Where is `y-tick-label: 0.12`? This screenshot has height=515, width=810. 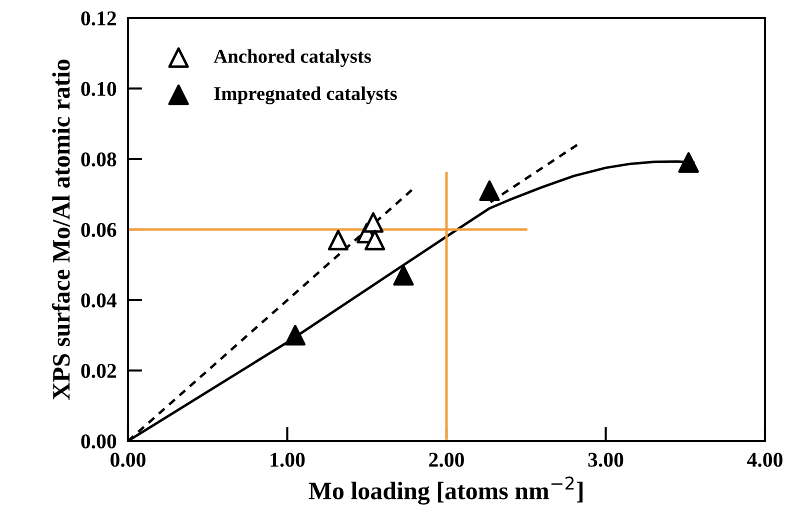 y-tick-label: 0.12 is located at coordinates (98, 18).